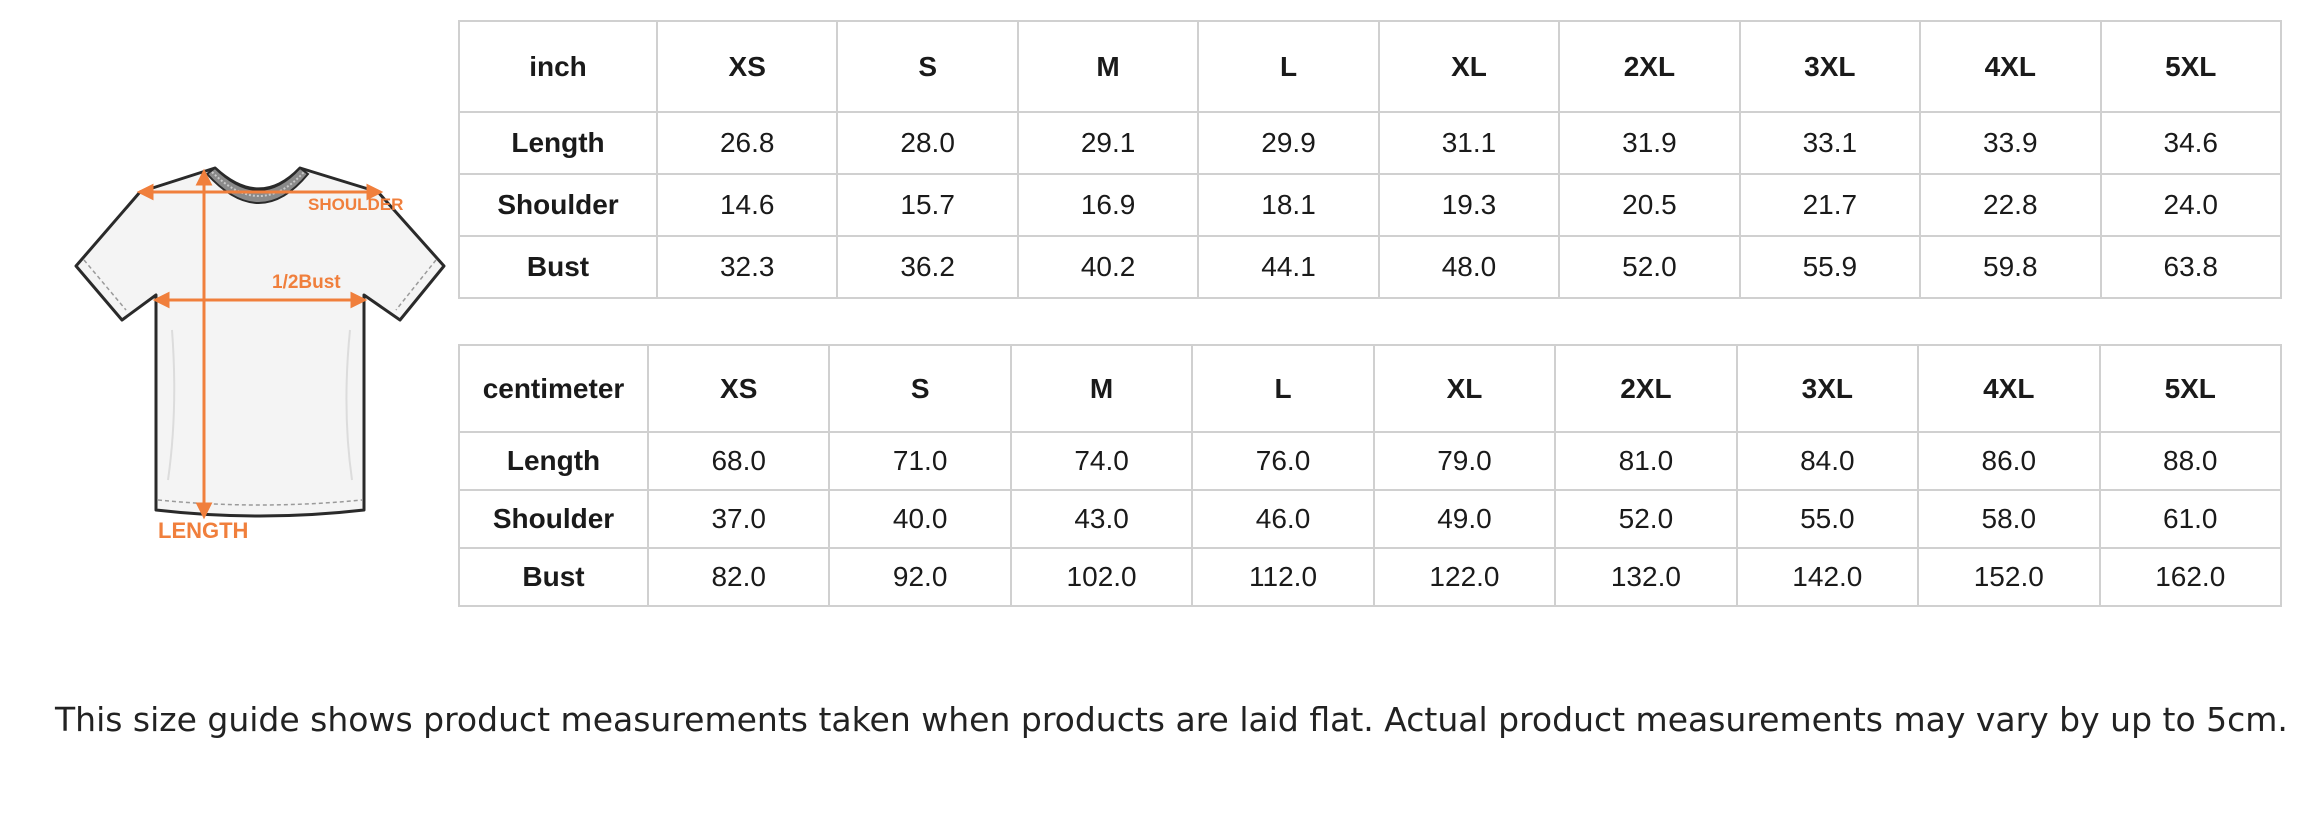 The image size is (2316, 816). What do you see at coordinates (1830, 267) in the screenshot?
I see `table-cell: 55.9` at bounding box center [1830, 267].